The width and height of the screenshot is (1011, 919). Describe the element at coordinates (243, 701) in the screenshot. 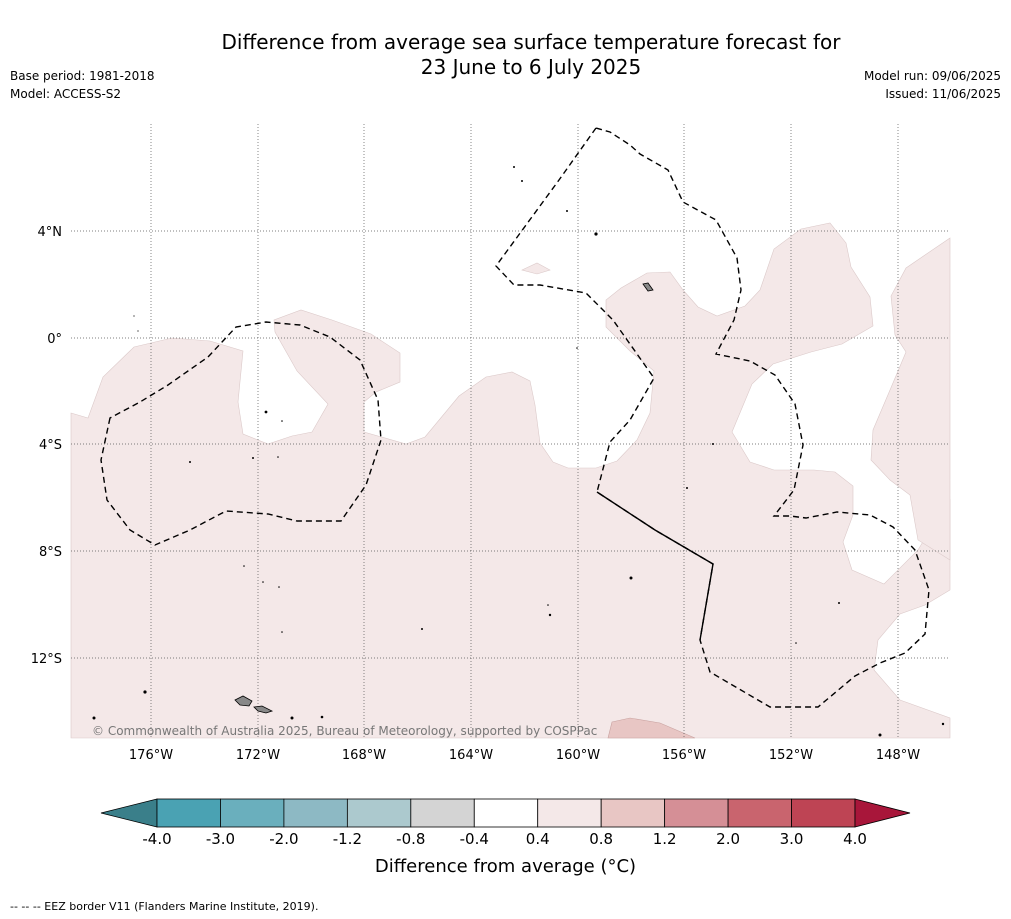

I see `island-upolu` at that location.